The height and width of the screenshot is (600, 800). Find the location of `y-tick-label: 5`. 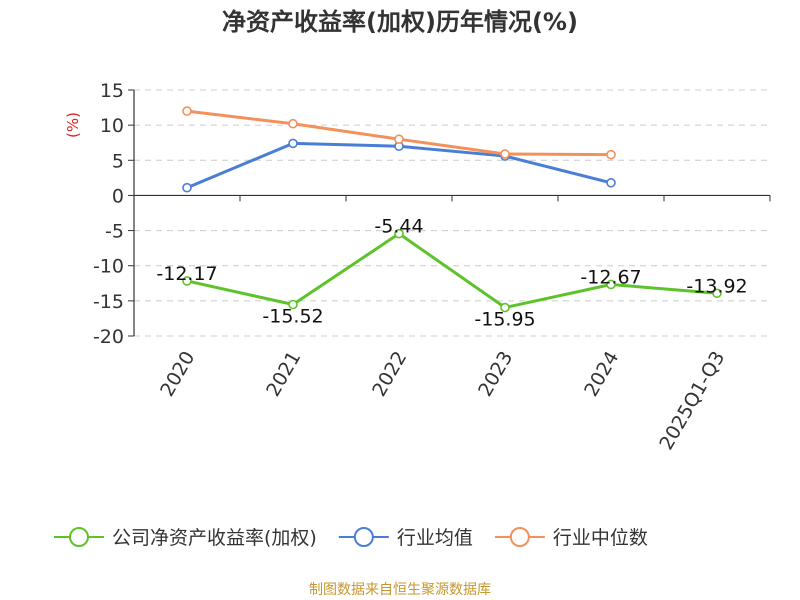

y-tick-label: 5 is located at coordinates (118, 161).